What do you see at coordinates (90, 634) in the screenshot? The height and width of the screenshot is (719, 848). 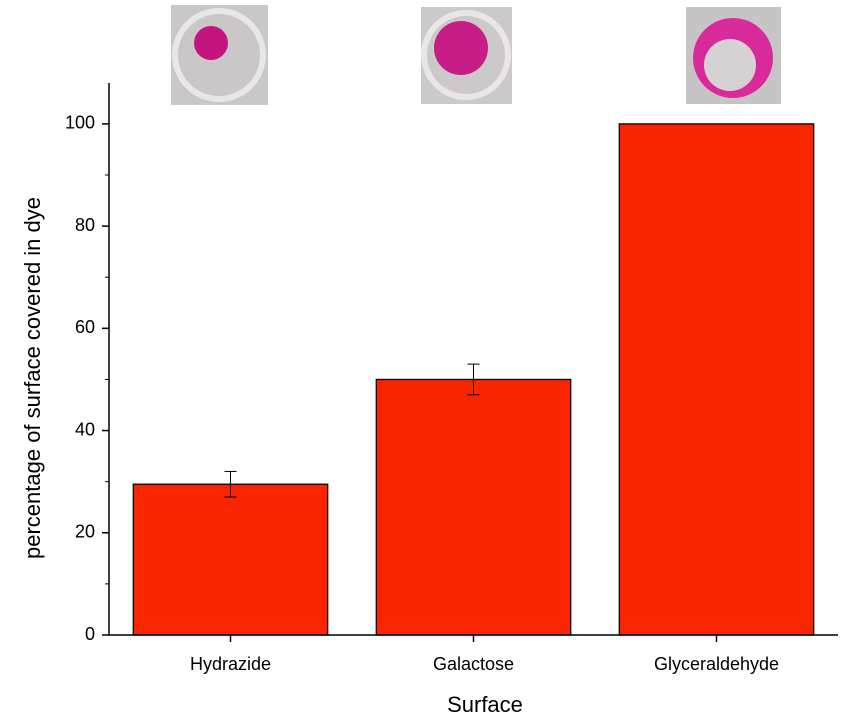 I see `y-tick-label: 0` at bounding box center [90, 634].